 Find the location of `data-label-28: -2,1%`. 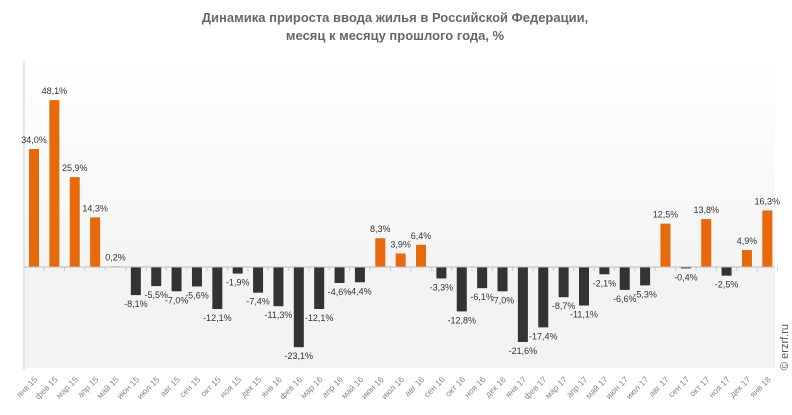

data-label-28: -2,1% is located at coordinates (605, 283).